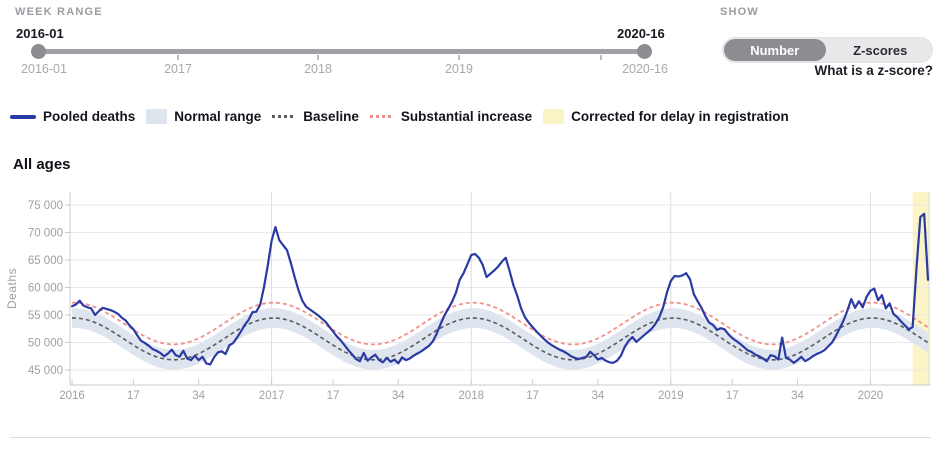  Describe the element at coordinates (45, 206) in the screenshot. I see `y-tick-label: 75 000` at that location.